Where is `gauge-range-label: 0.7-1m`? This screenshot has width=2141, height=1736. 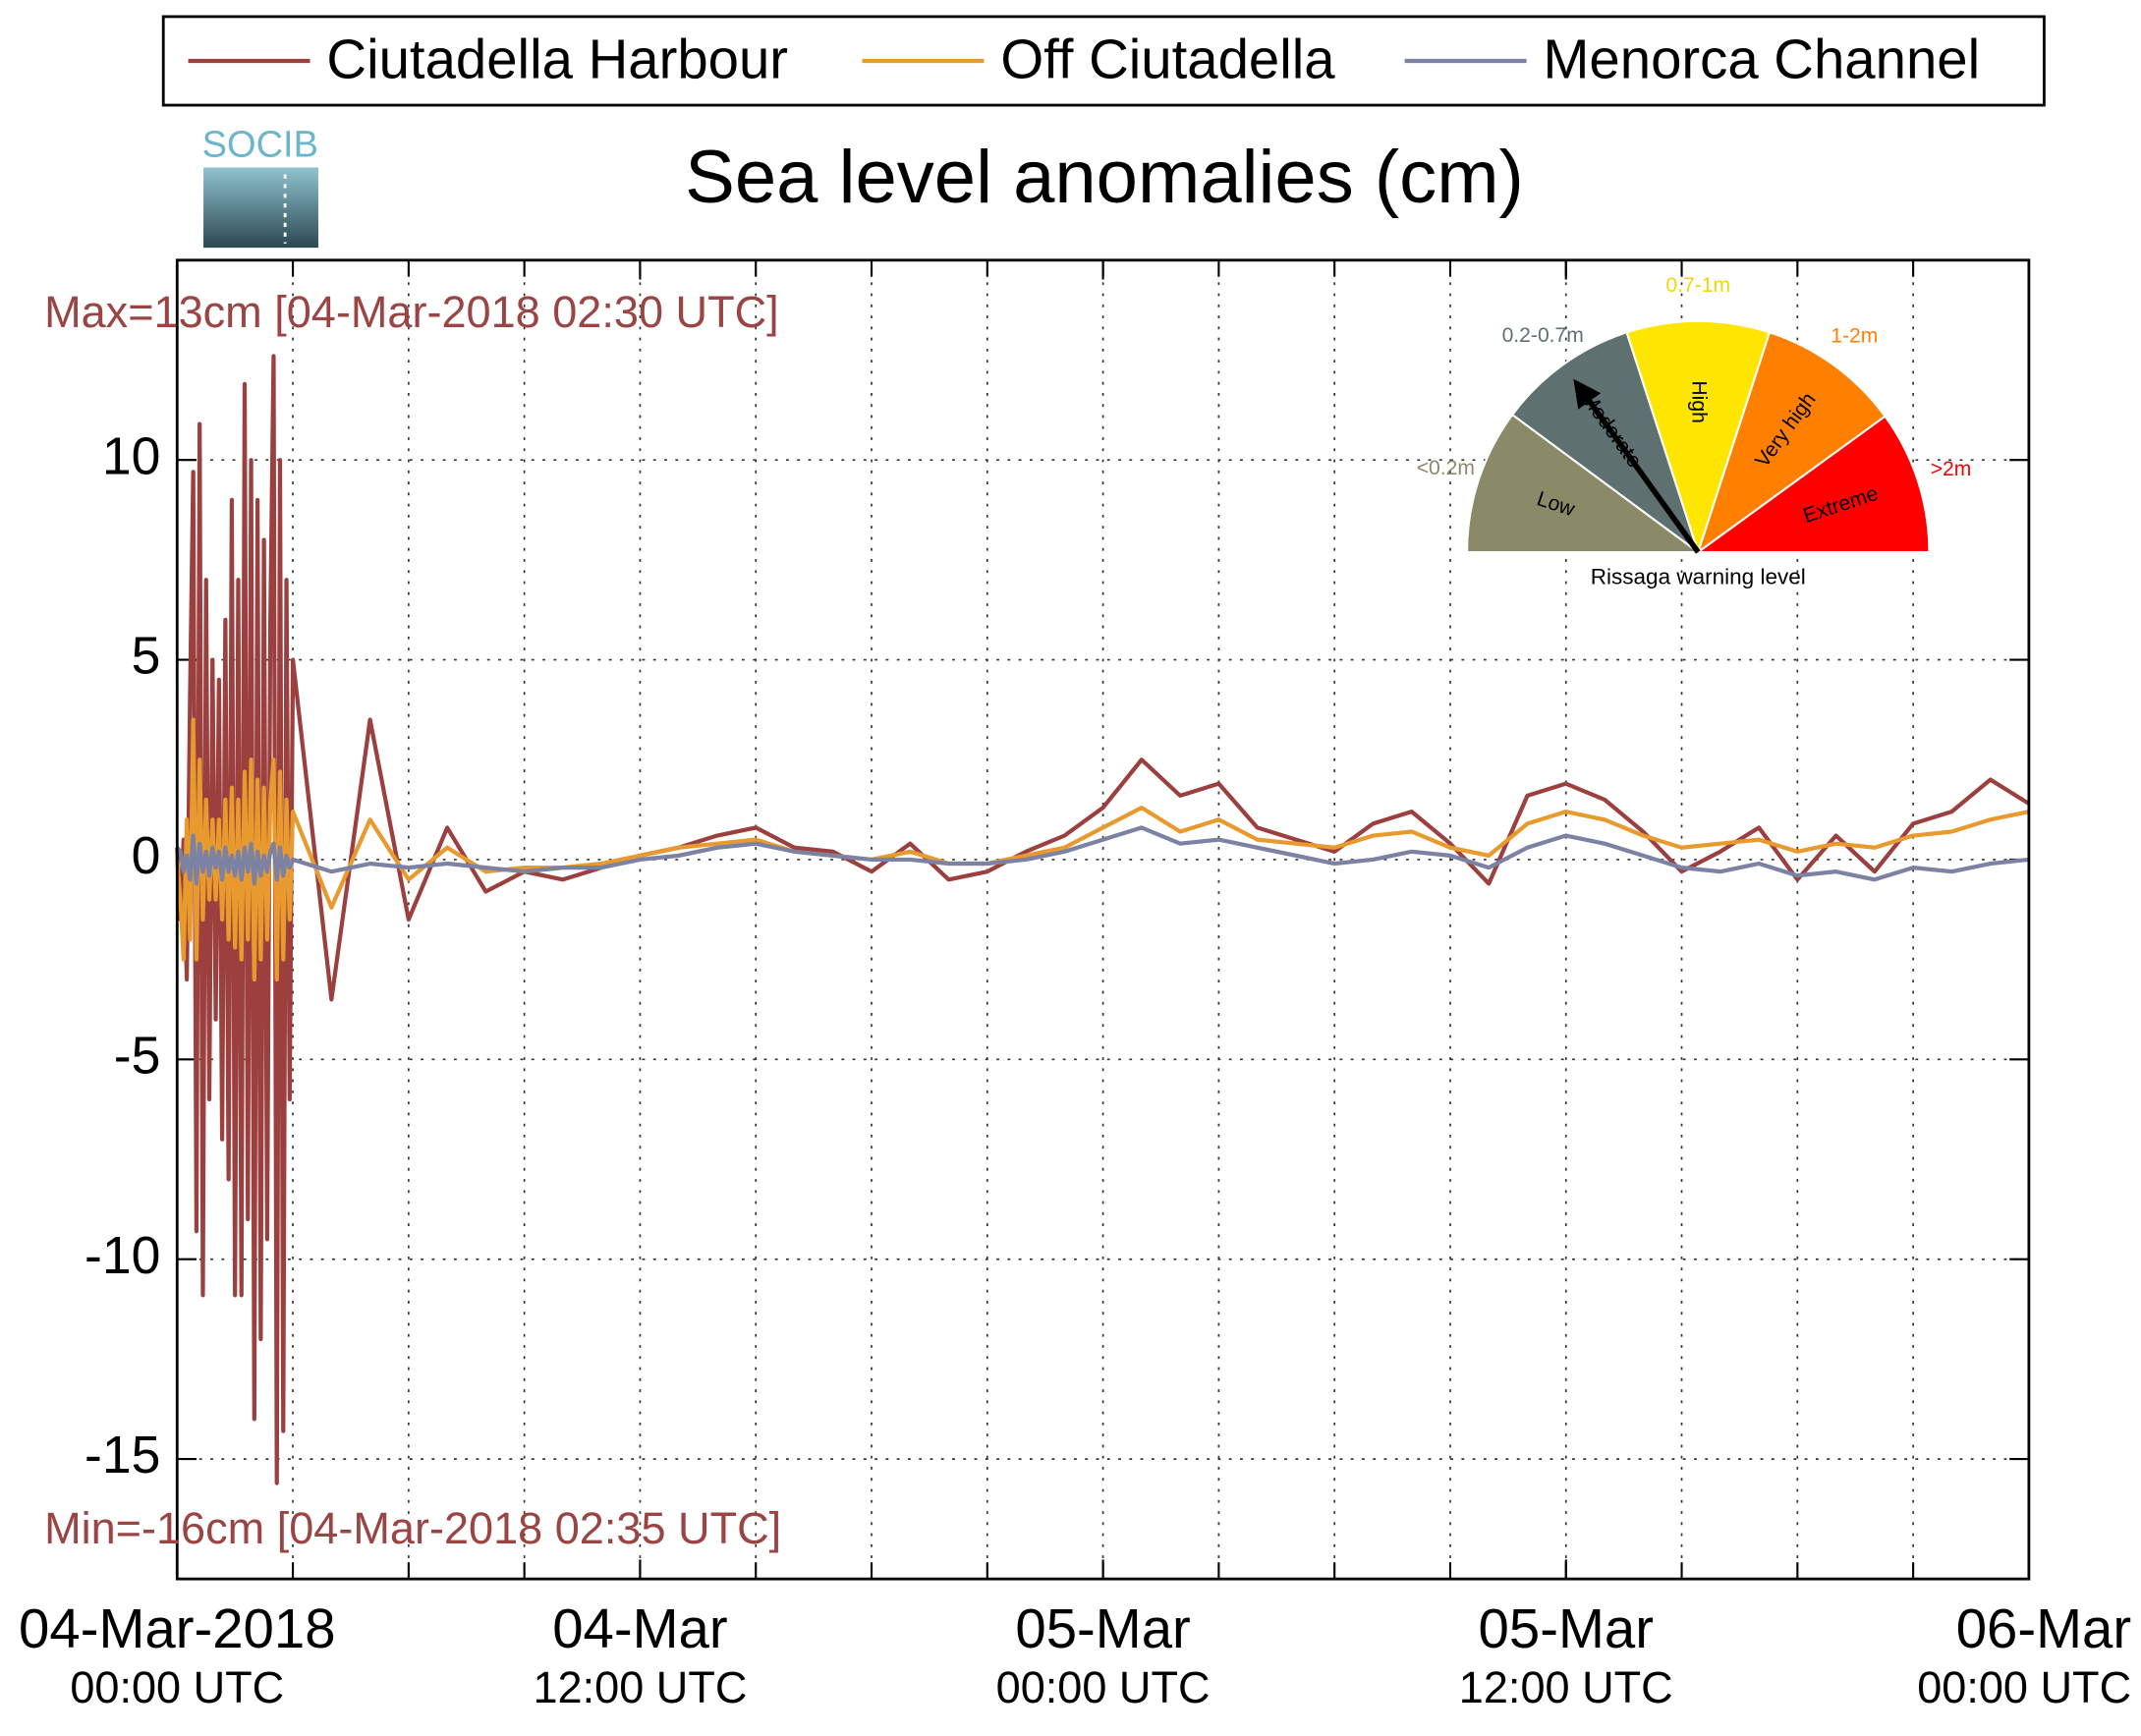
gauge-range-label: 0.7-1m is located at coordinates (1697, 285).